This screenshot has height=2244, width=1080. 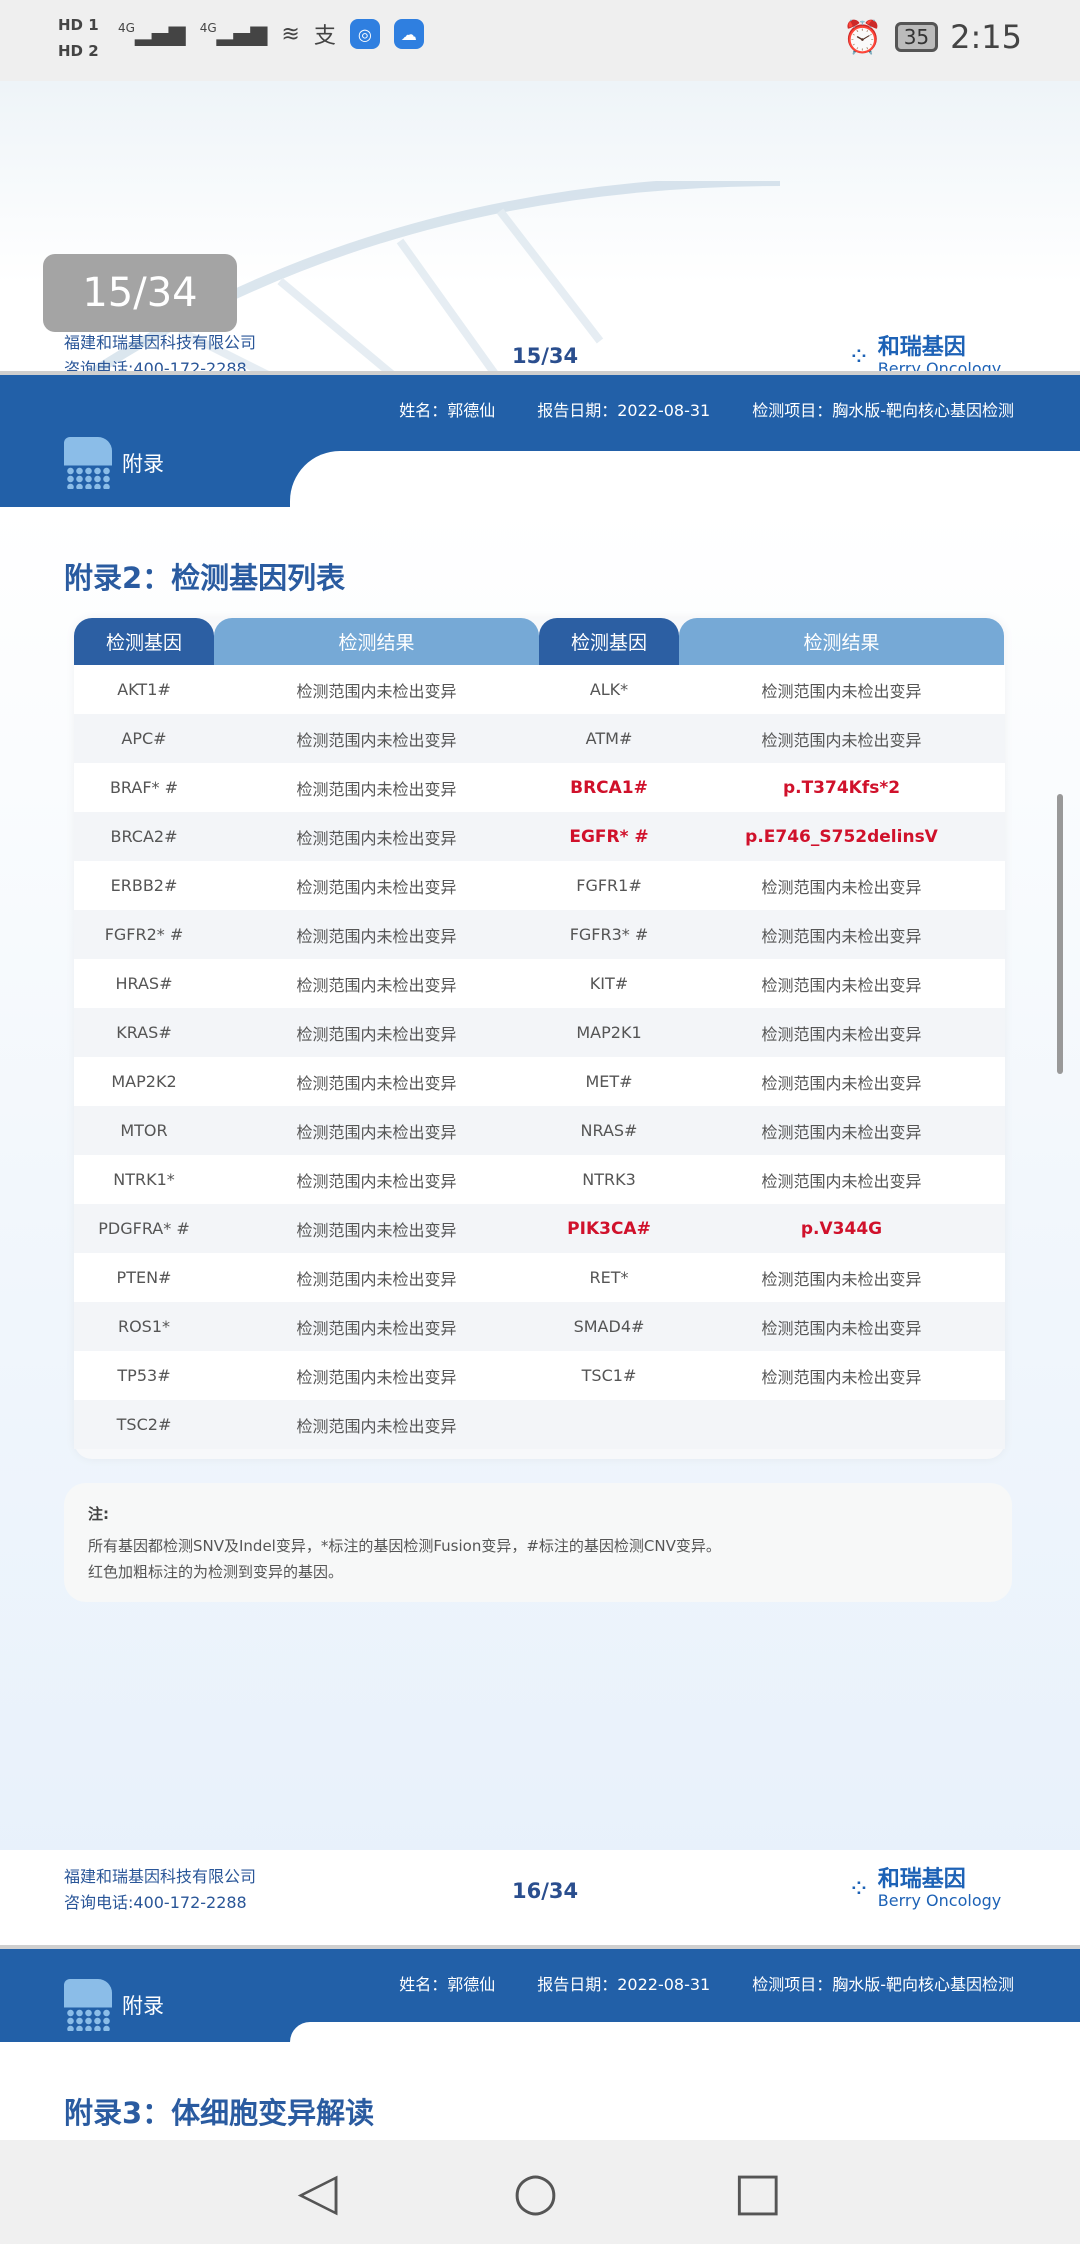 What do you see at coordinates (609, 1130) in the screenshot?
I see `gene-cell: NRAS#` at bounding box center [609, 1130].